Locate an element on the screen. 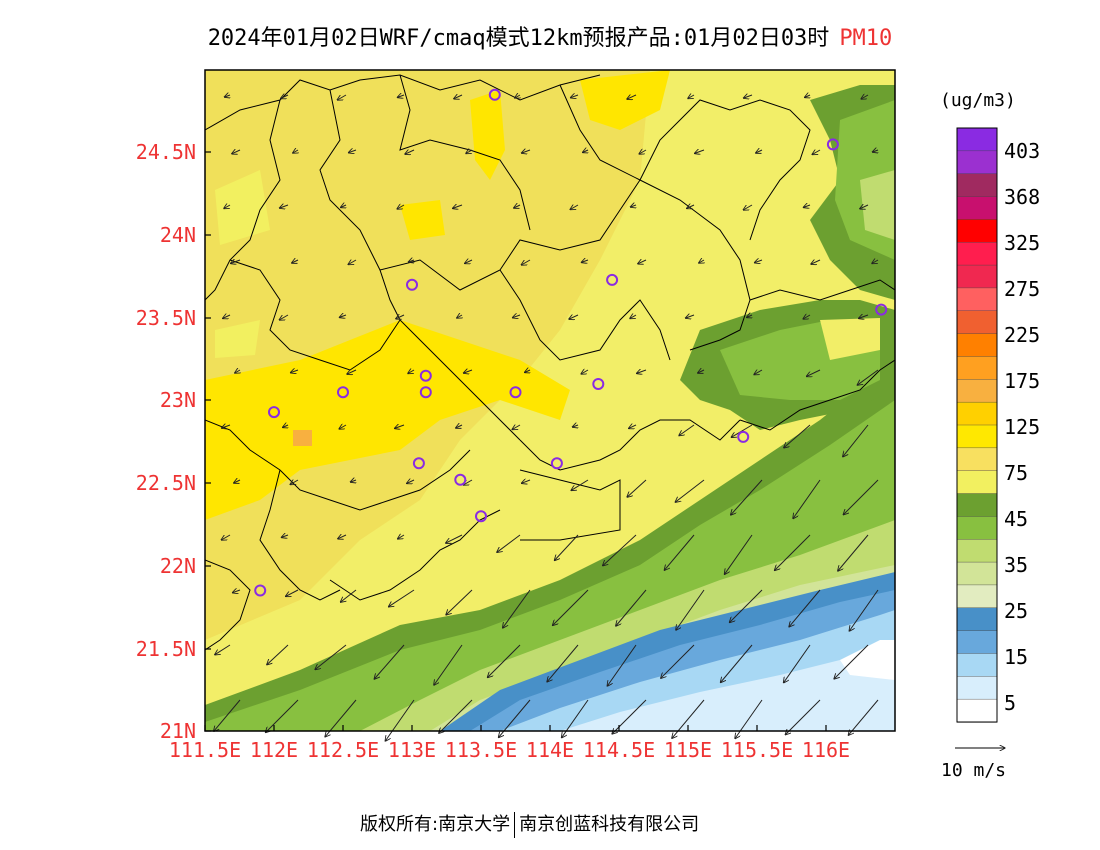  color-legend is located at coordinates (977, 425).